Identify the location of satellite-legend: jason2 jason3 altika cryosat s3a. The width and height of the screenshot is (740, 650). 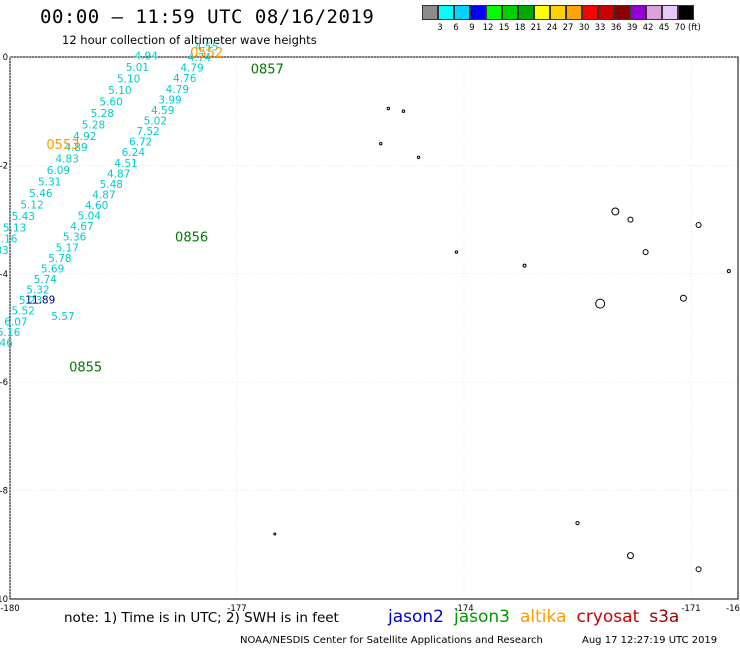
(538, 617).